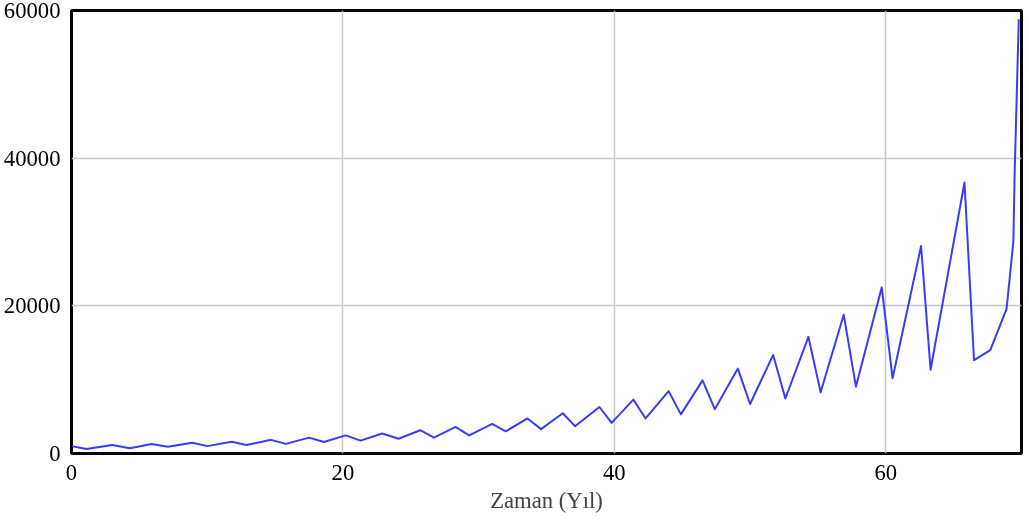  What do you see at coordinates (32, 158) in the screenshot?
I see `y-tick-label: 40000` at bounding box center [32, 158].